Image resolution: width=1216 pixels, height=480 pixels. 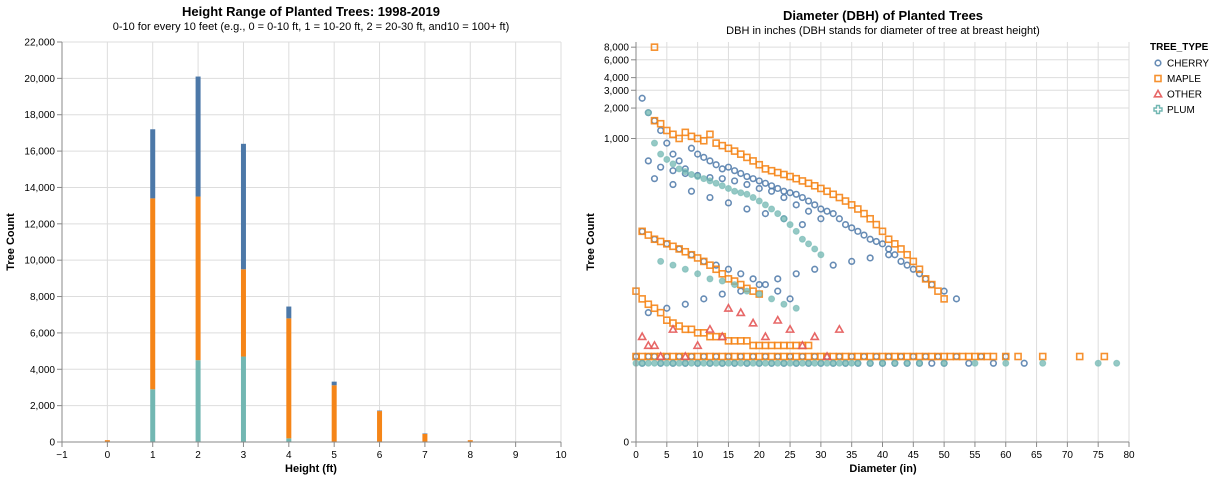 I want to click on left-y-tick-label: 10,000, so click(x=39, y=261).